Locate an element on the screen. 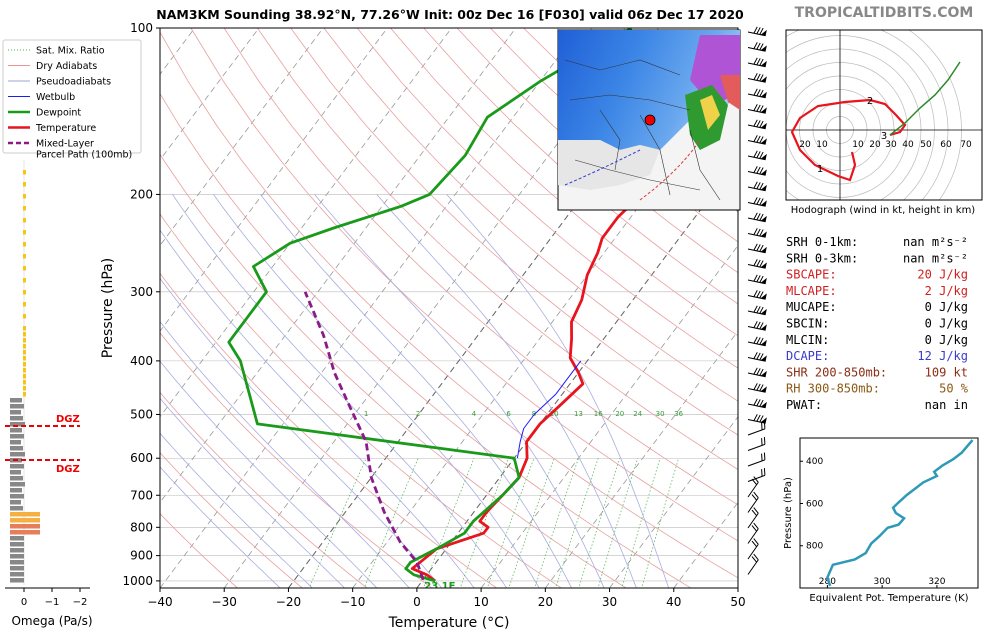 The height and width of the screenshot is (641, 1000). legend-label: Temperature is located at coordinates (65, 128).